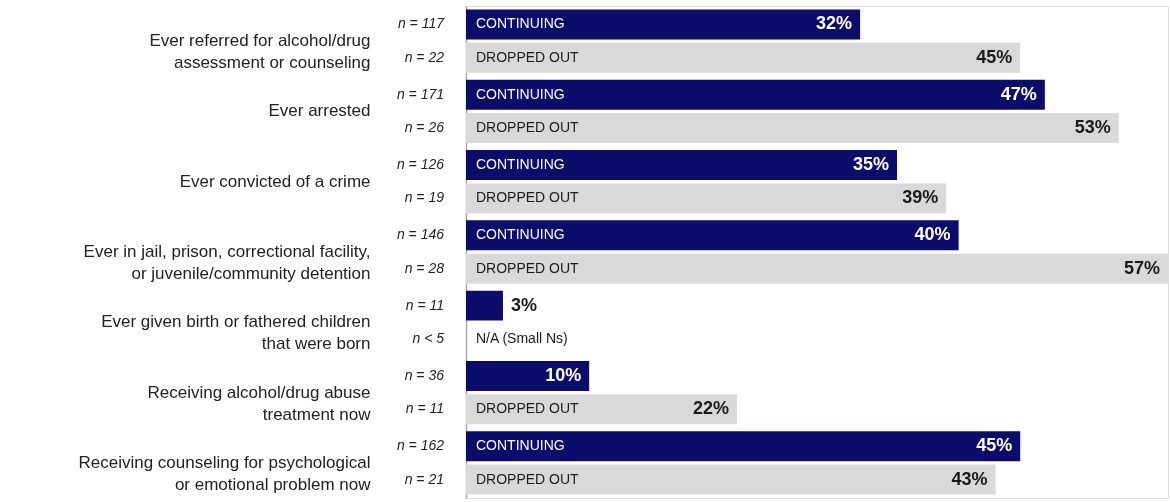 The image size is (1170, 502). I want to click on data-label: 57%, so click(1141, 267).